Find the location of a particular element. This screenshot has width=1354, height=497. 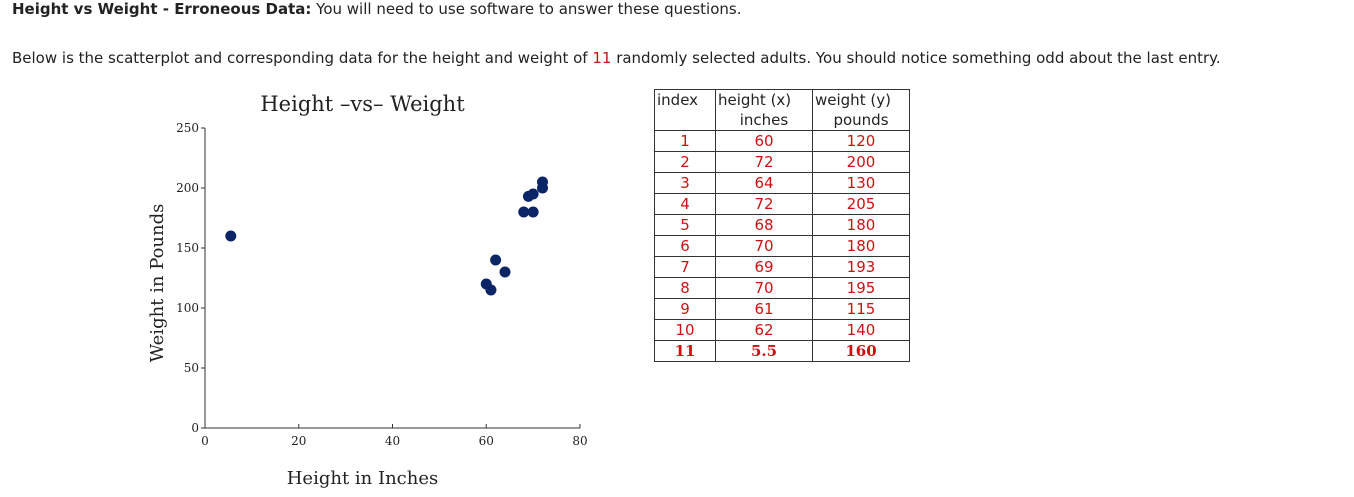

table-row: 1 60 120 is located at coordinates (782, 141).